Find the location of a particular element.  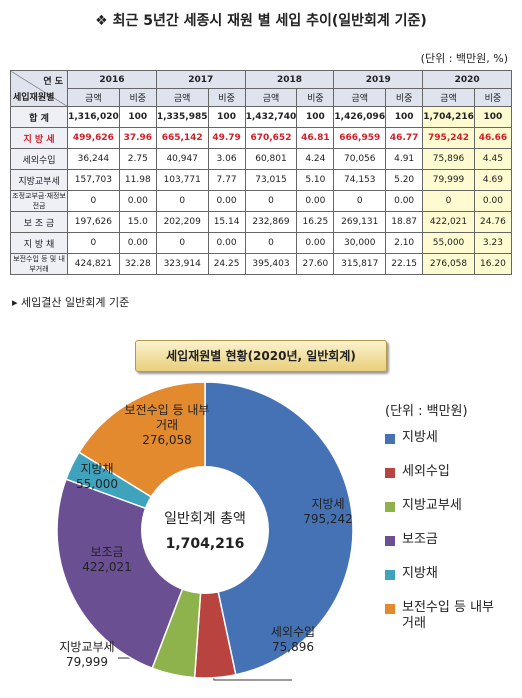

legend-label: 지방채 is located at coordinates (420, 573).